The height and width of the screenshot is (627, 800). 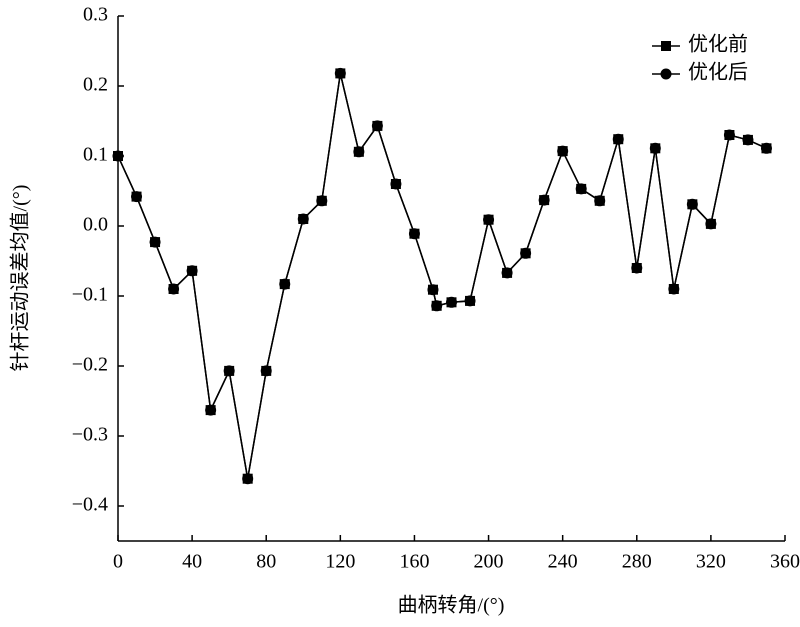 What do you see at coordinates (95, 155) in the screenshot?
I see `y-tick-label: 0.1` at bounding box center [95, 155].